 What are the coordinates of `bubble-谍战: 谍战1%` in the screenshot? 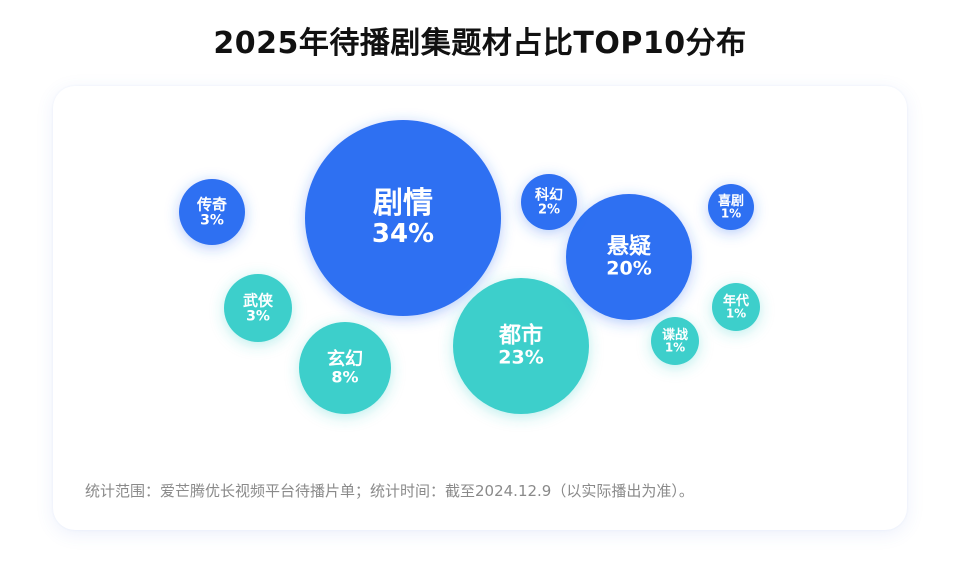 It's located at (675, 341).